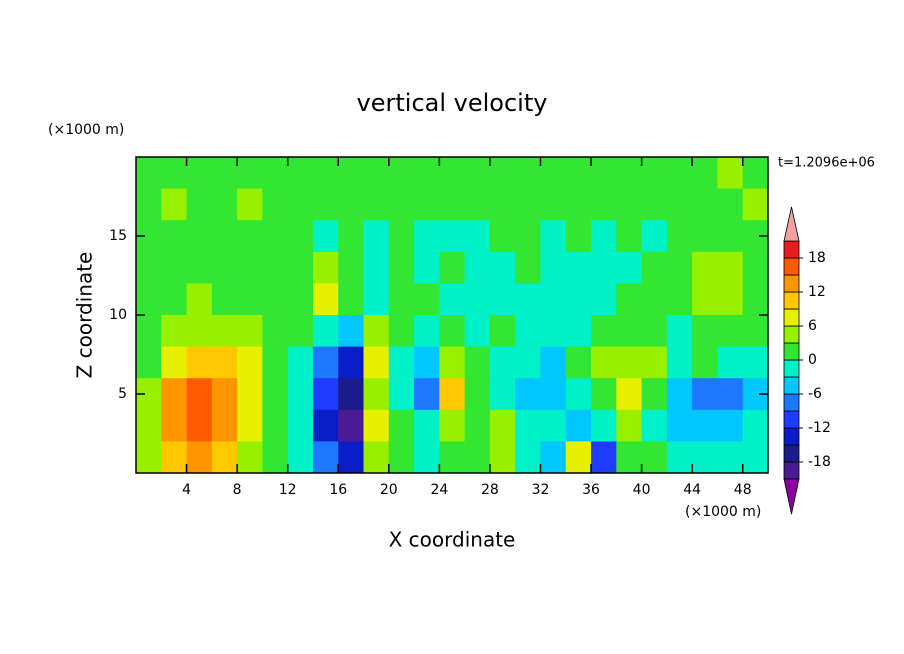 The width and height of the screenshot is (904, 654). I want to click on y-units: (×1000 m), so click(86, 130).